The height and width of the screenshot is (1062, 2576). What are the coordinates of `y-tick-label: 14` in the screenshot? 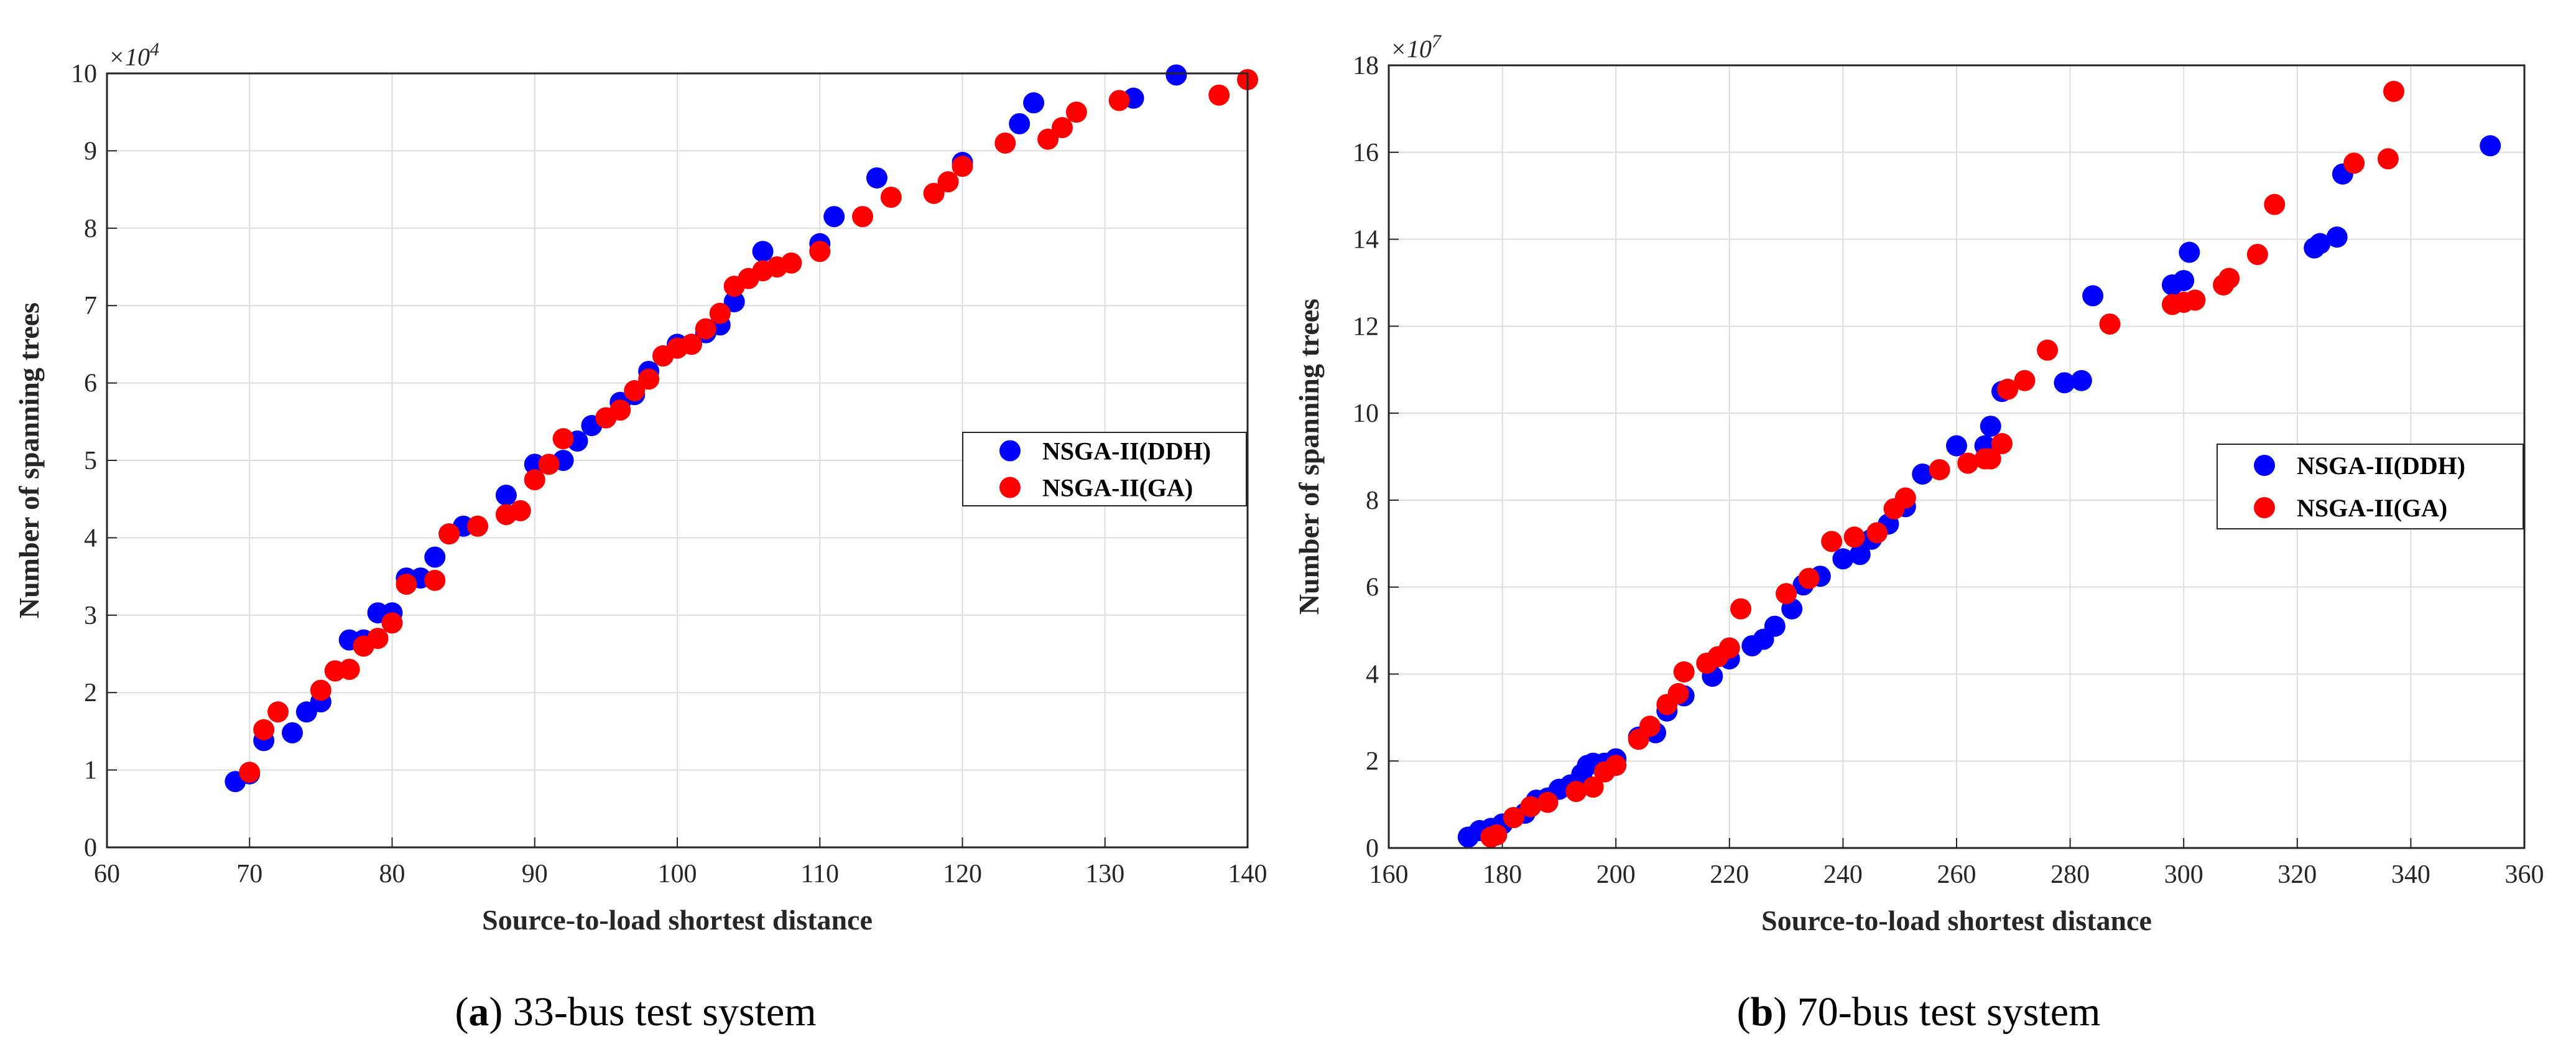 It's located at (1366, 240).